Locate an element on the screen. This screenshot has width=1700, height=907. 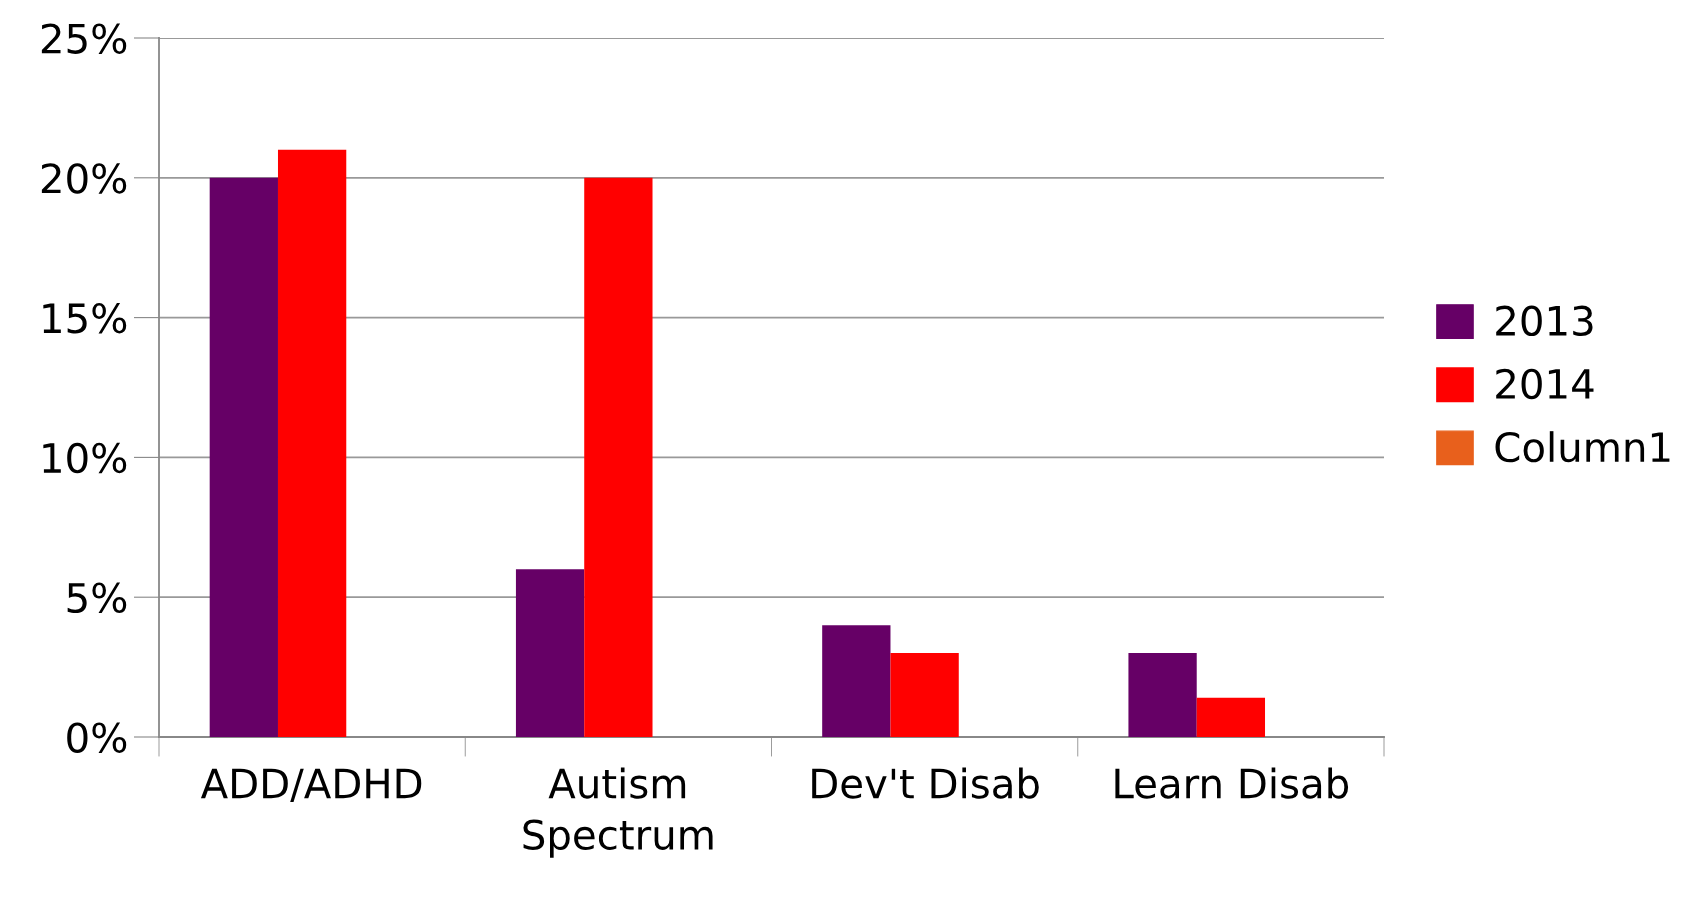
legend-label: Column1 is located at coordinates (1582, 447).